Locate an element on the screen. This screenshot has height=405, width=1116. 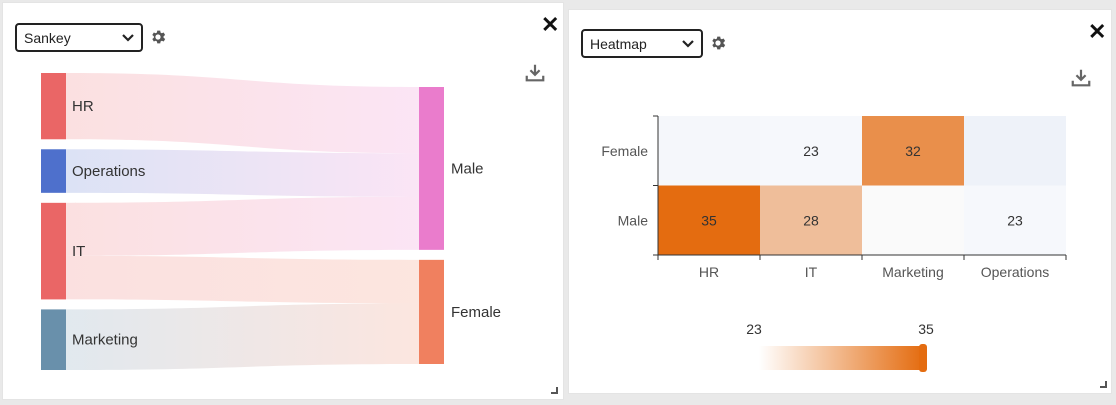
visual-map-handle is located at coordinates (923, 358).